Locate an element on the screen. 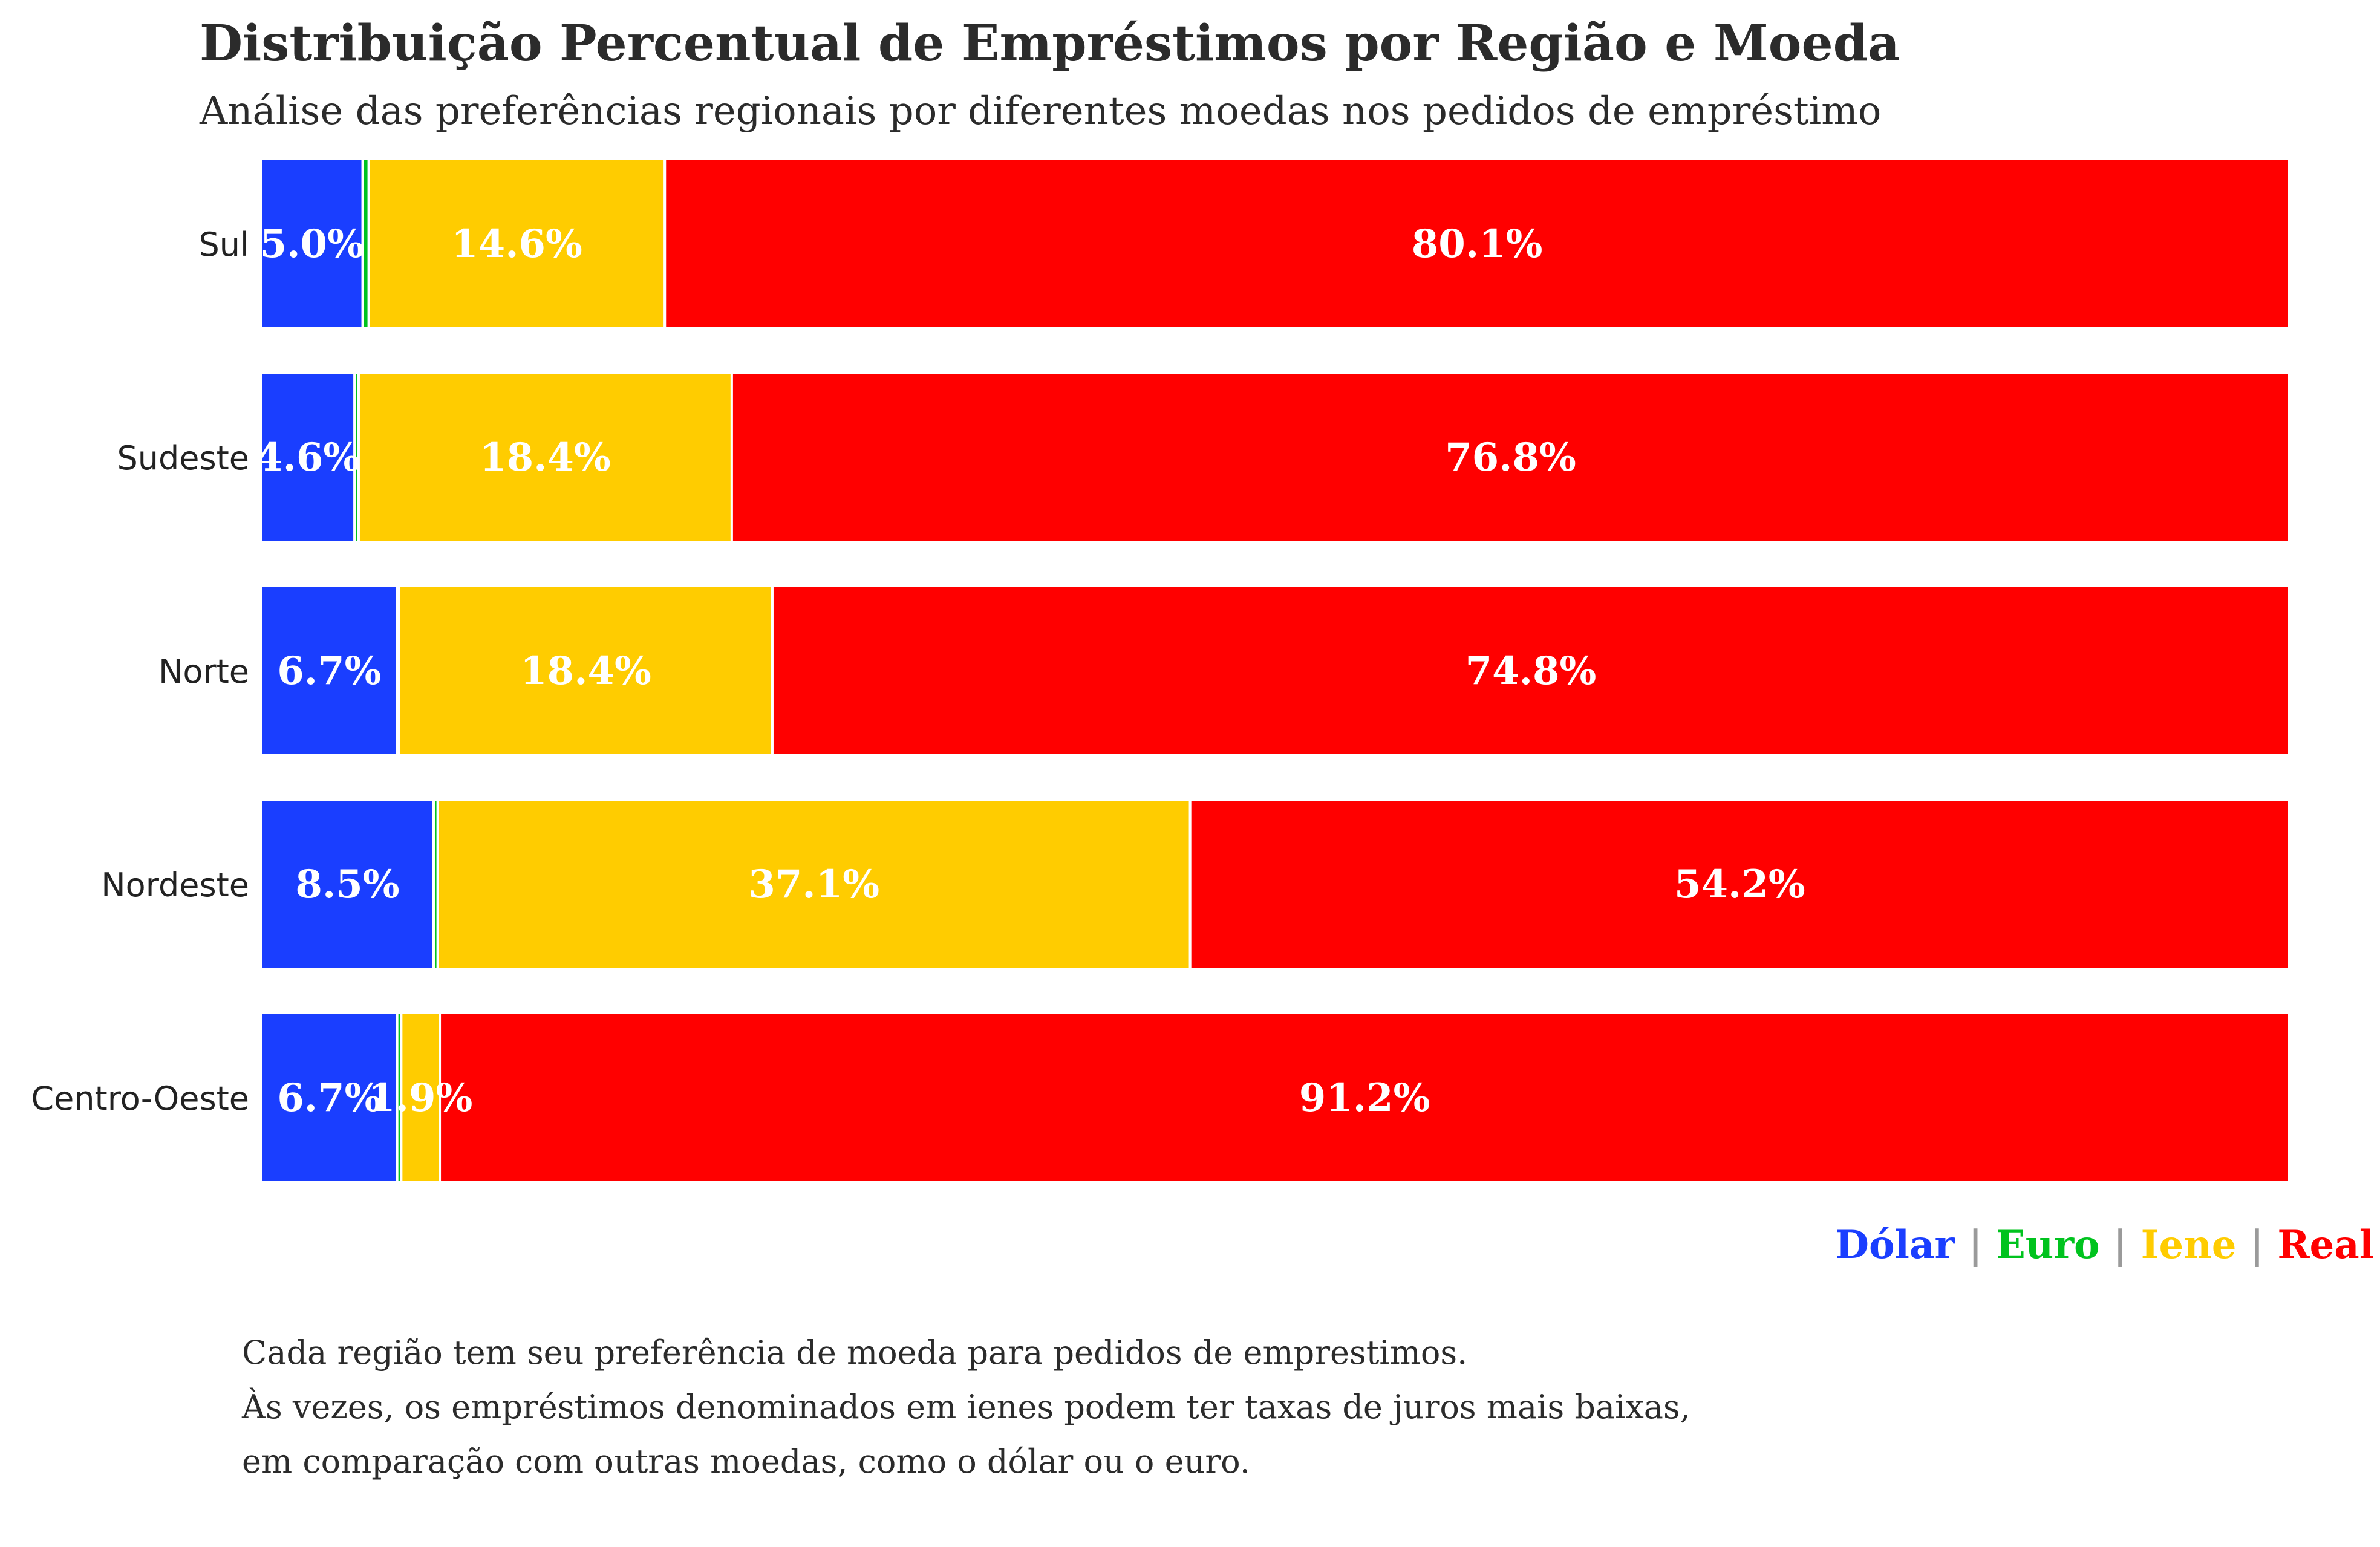 This screenshot has width=2380, height=1547. bar-segment-real-sul is located at coordinates (1476, 244).